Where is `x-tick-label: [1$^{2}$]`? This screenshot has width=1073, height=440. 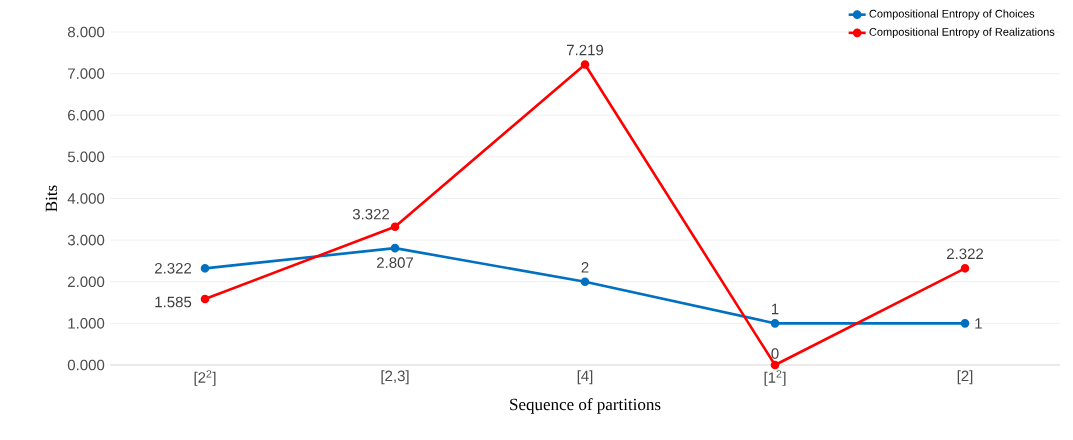
x-tick-label: [1$^{2}$] is located at coordinates (775, 378).